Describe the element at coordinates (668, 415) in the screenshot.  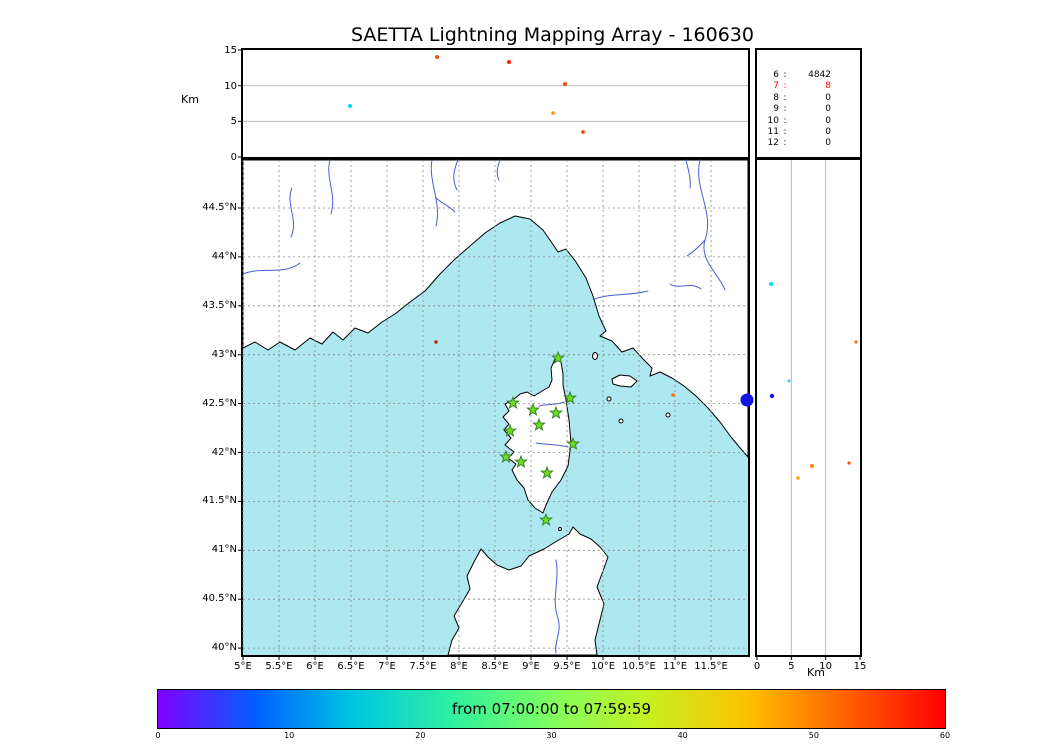
I see `giglio-island` at that location.